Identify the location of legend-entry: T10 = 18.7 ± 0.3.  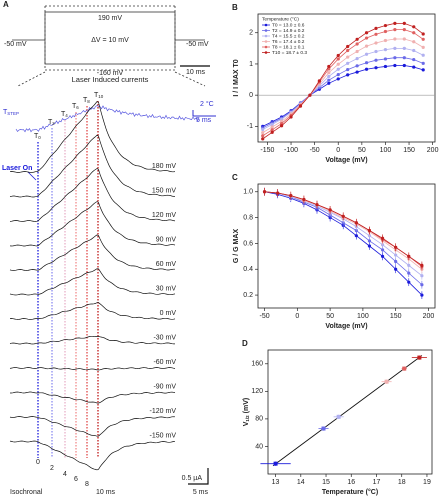
(289, 53).